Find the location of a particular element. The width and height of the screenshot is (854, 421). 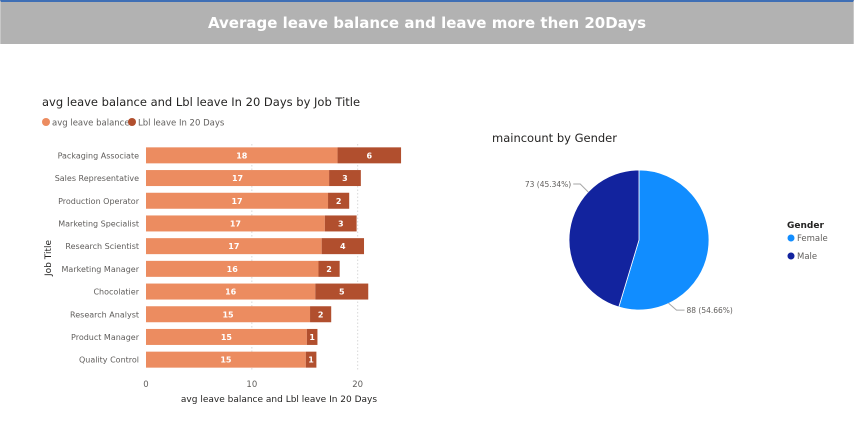

value-axis: 0 10 20 is located at coordinates (253, 385).